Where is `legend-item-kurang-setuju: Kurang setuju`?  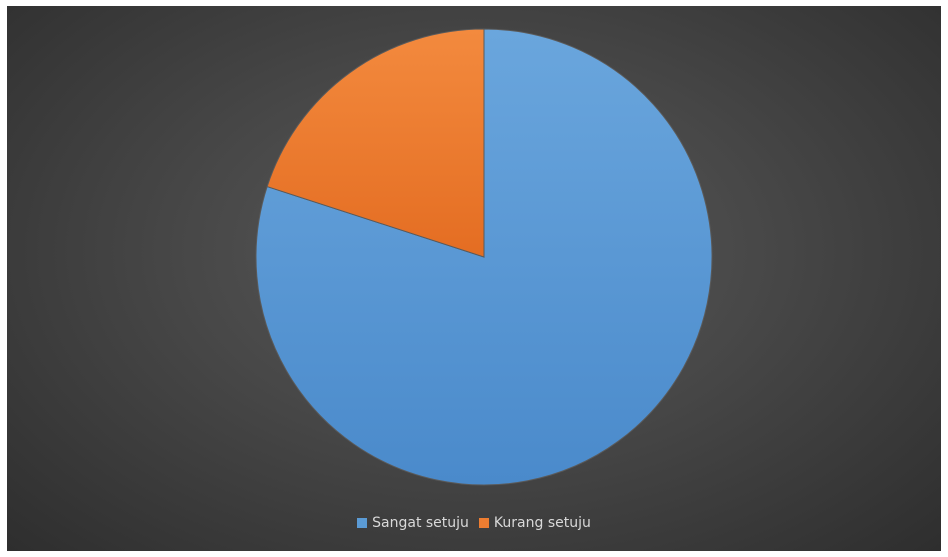 legend-item-kurang-setuju: Kurang setuju is located at coordinates (534, 523).